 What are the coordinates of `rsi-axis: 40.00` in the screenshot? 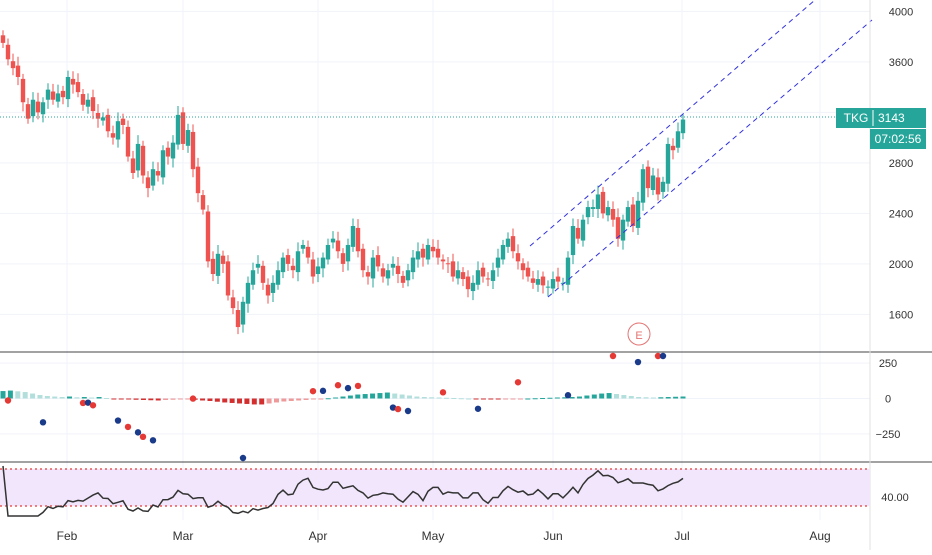 It's located at (895, 498).